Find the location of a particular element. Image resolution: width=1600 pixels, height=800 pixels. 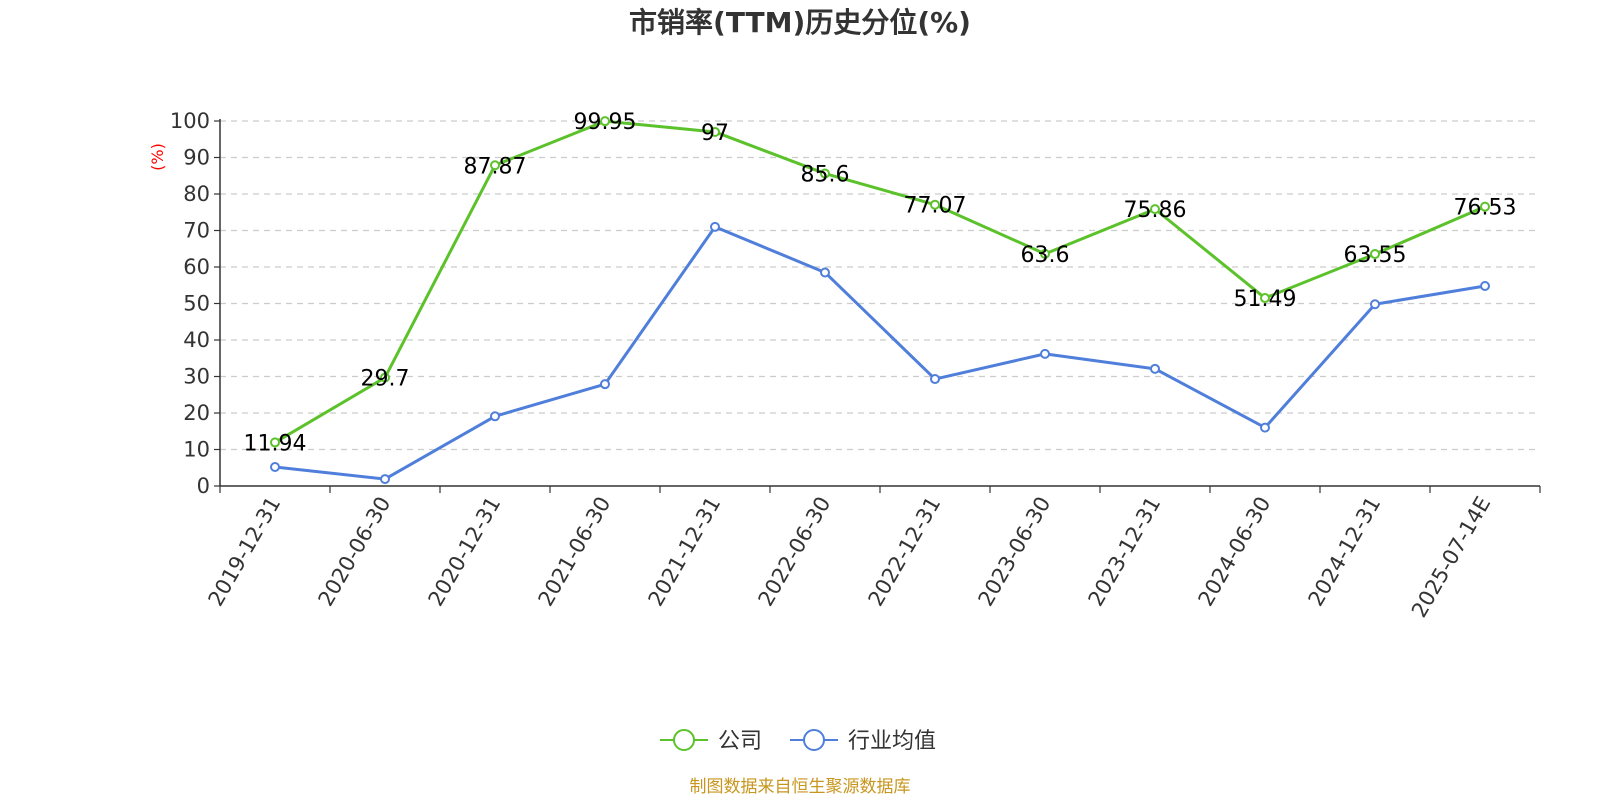

chart-title: 市销率(TTM)历史分位(%) is located at coordinates (800, 22).